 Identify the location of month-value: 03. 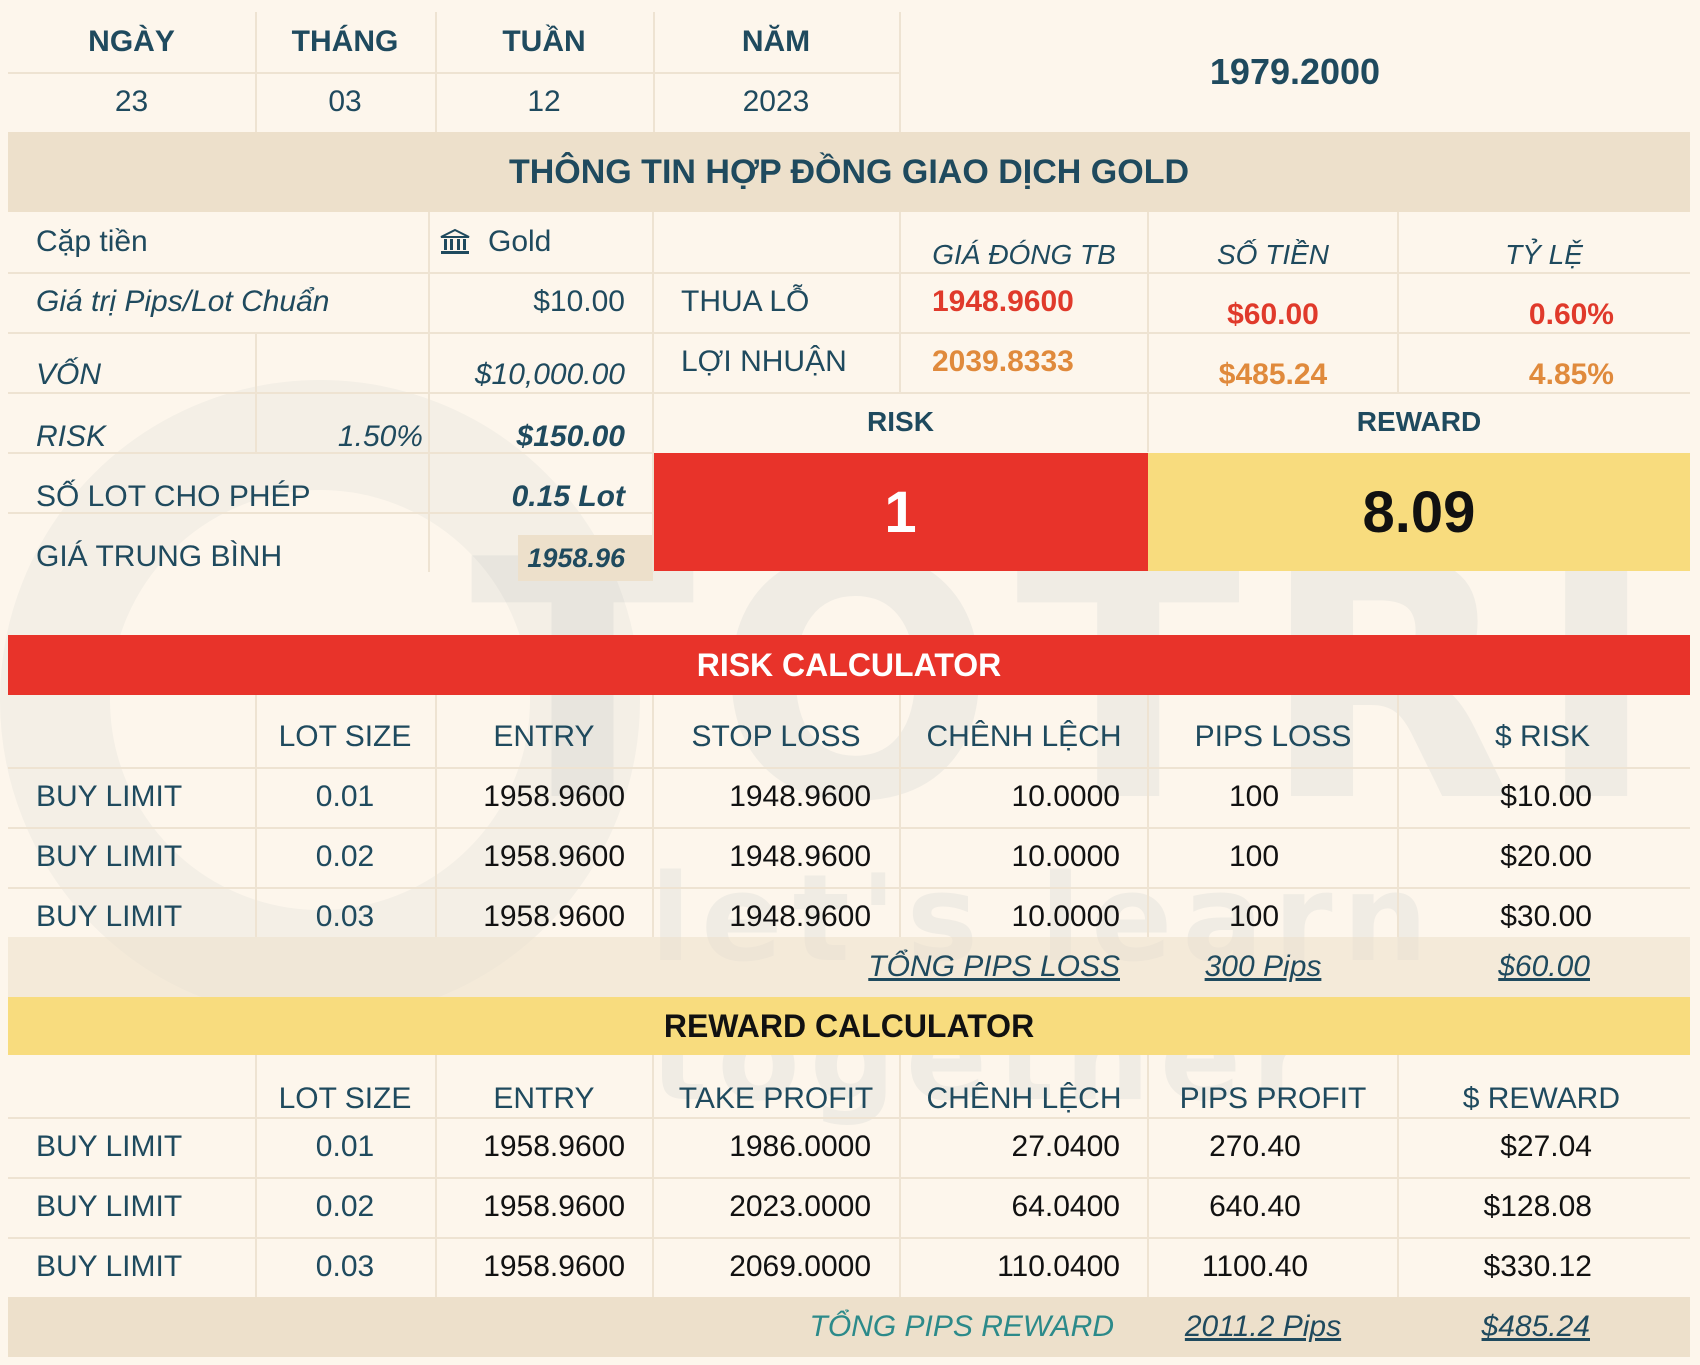
(345, 101).